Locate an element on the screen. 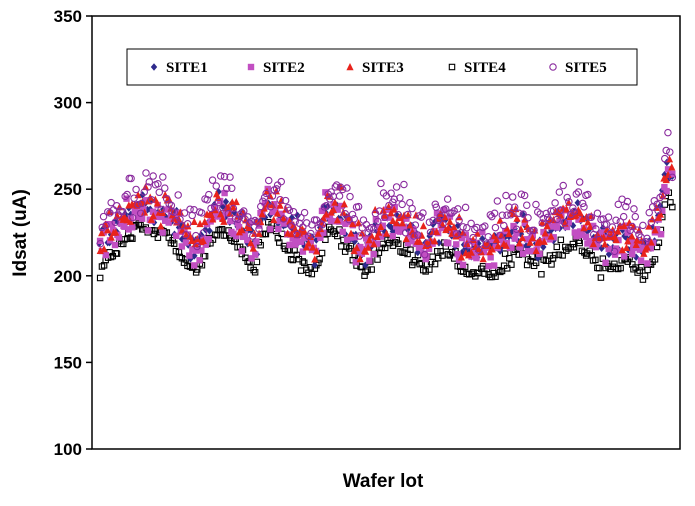 This screenshot has width=695, height=506. y-tick-label: 350 is located at coordinates (68, 16).